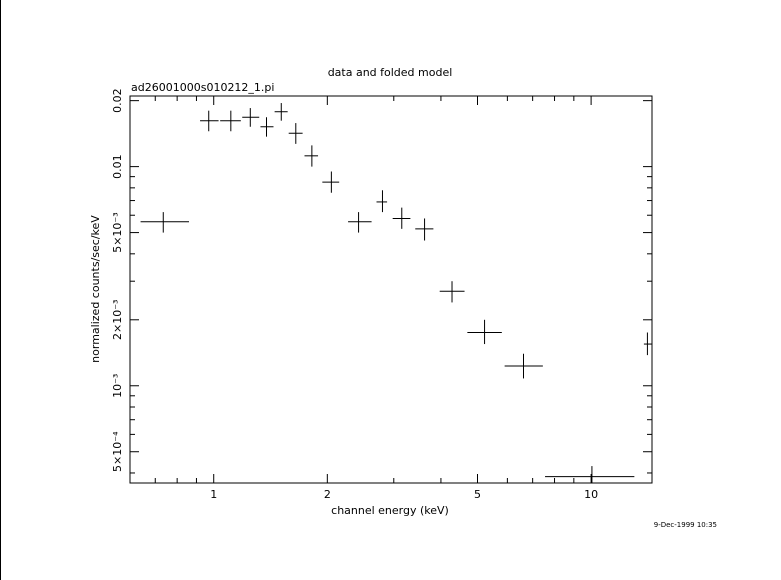 The height and width of the screenshot is (580, 781). What do you see at coordinates (117, 166) in the screenshot?
I see `y-tick-label: 0.01` at bounding box center [117, 166].